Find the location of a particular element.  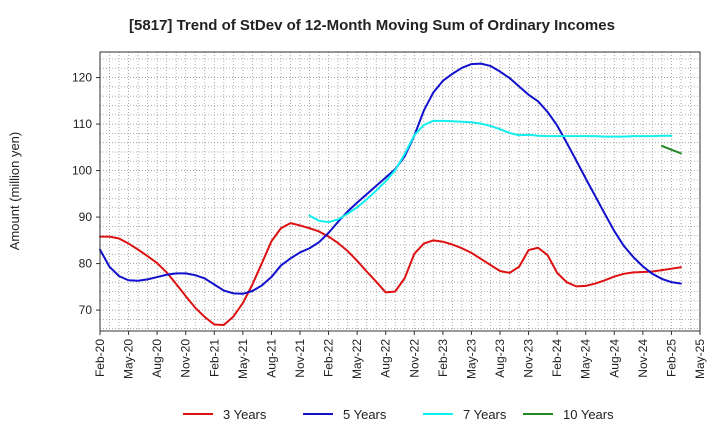

legend-label: 10 Years is located at coordinates (588, 414).